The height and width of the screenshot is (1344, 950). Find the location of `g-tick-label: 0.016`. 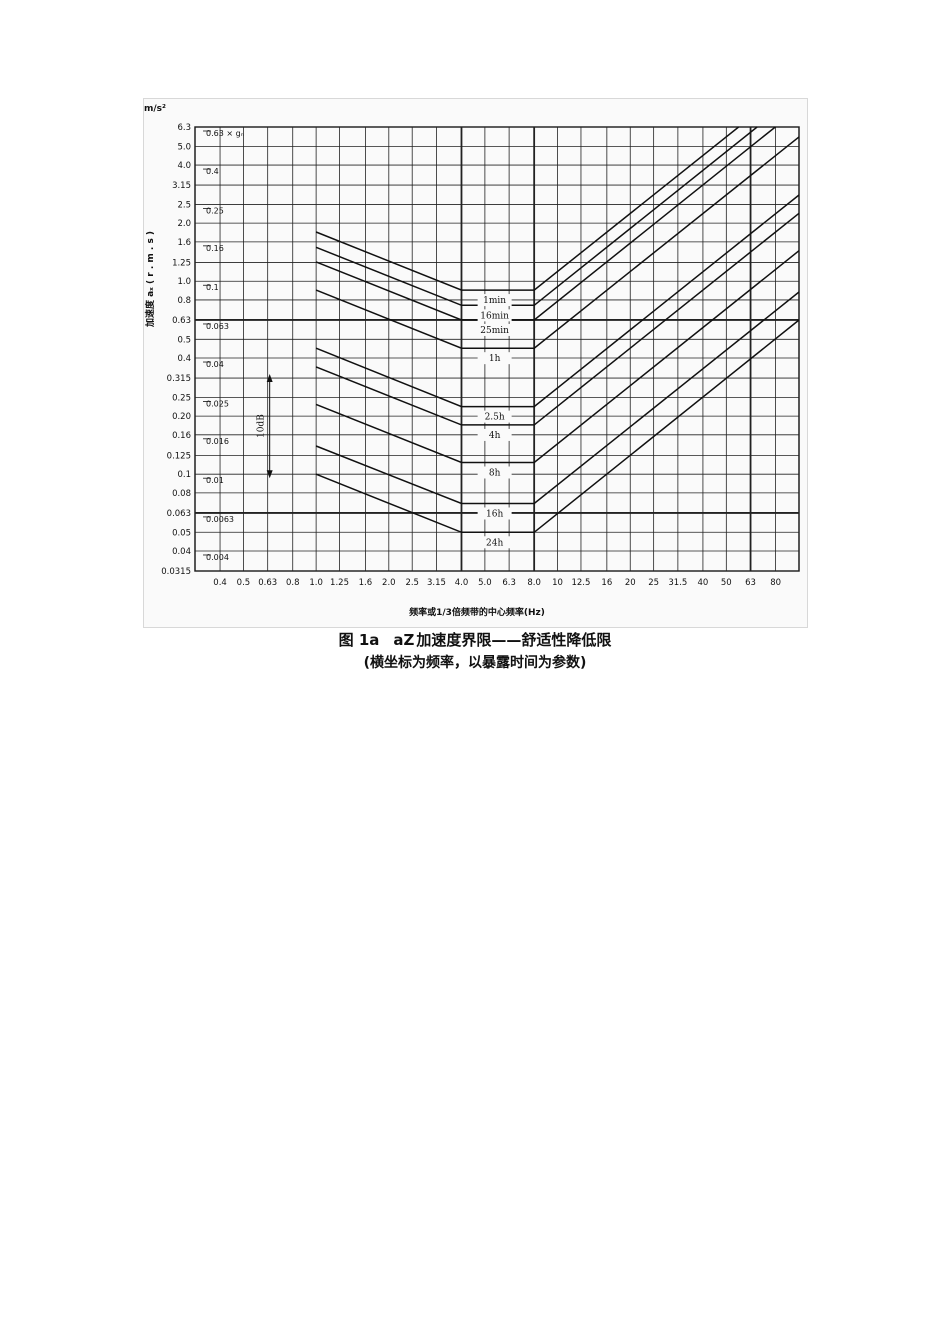

g-tick-label: 0.016 is located at coordinates (217, 441).